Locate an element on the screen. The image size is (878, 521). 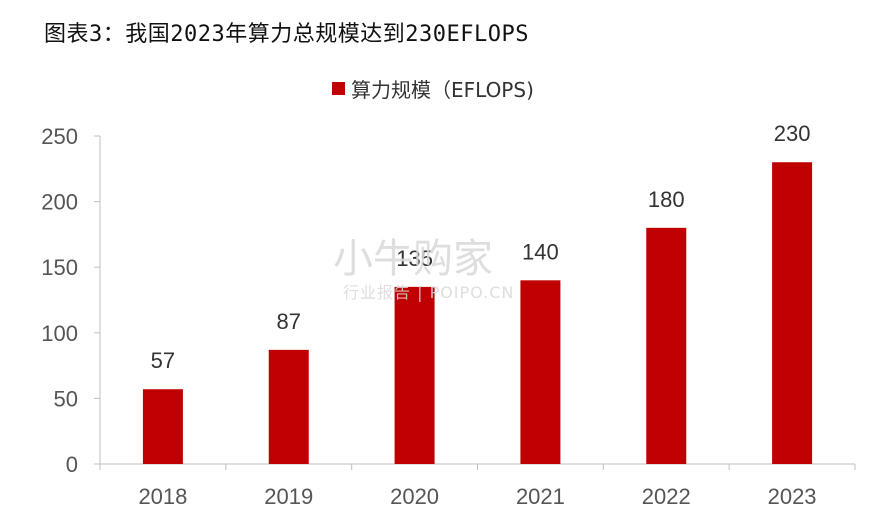
x-tick-label: 2018 is located at coordinates (162, 496).